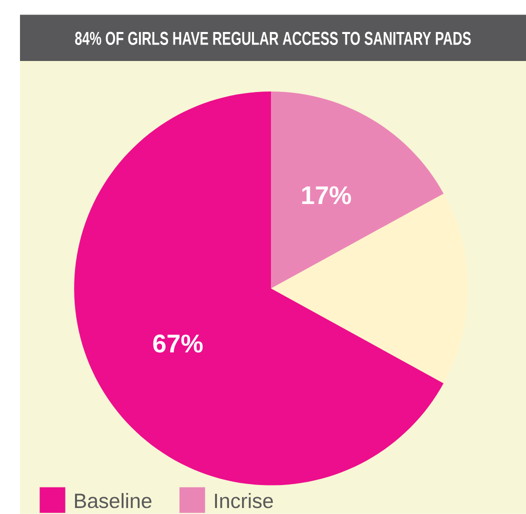 This screenshot has width=526, height=514. Describe the element at coordinates (178, 343) in the screenshot. I see `data-label: 67%` at that location.